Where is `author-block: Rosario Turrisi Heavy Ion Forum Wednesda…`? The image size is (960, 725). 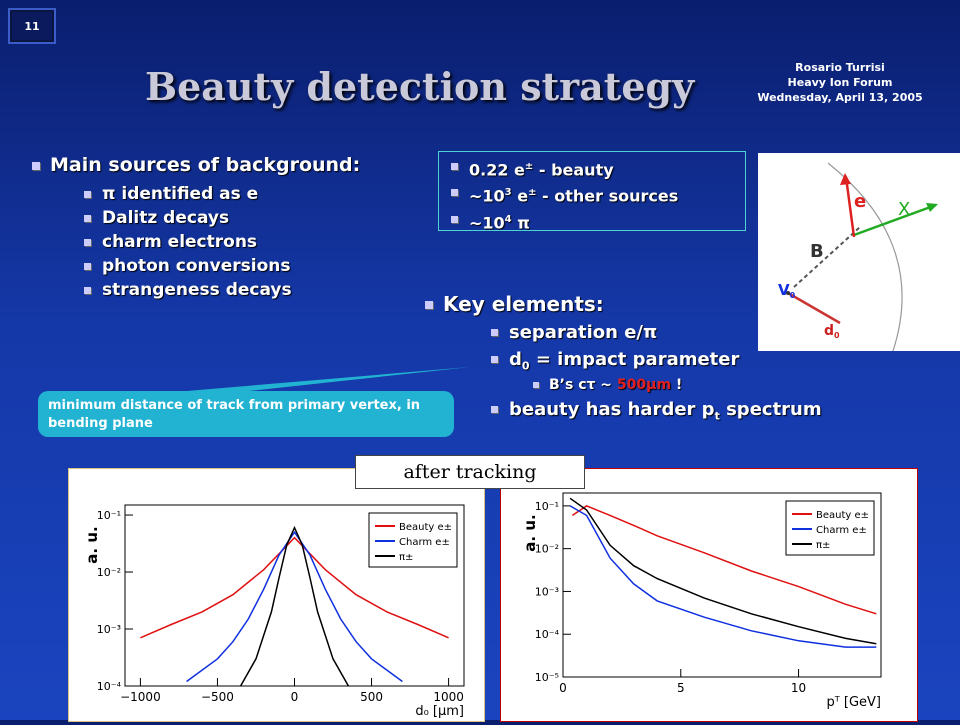 author-block: Rosario Turrisi Heavy Ion Forum Wednesda… is located at coordinates (840, 82).